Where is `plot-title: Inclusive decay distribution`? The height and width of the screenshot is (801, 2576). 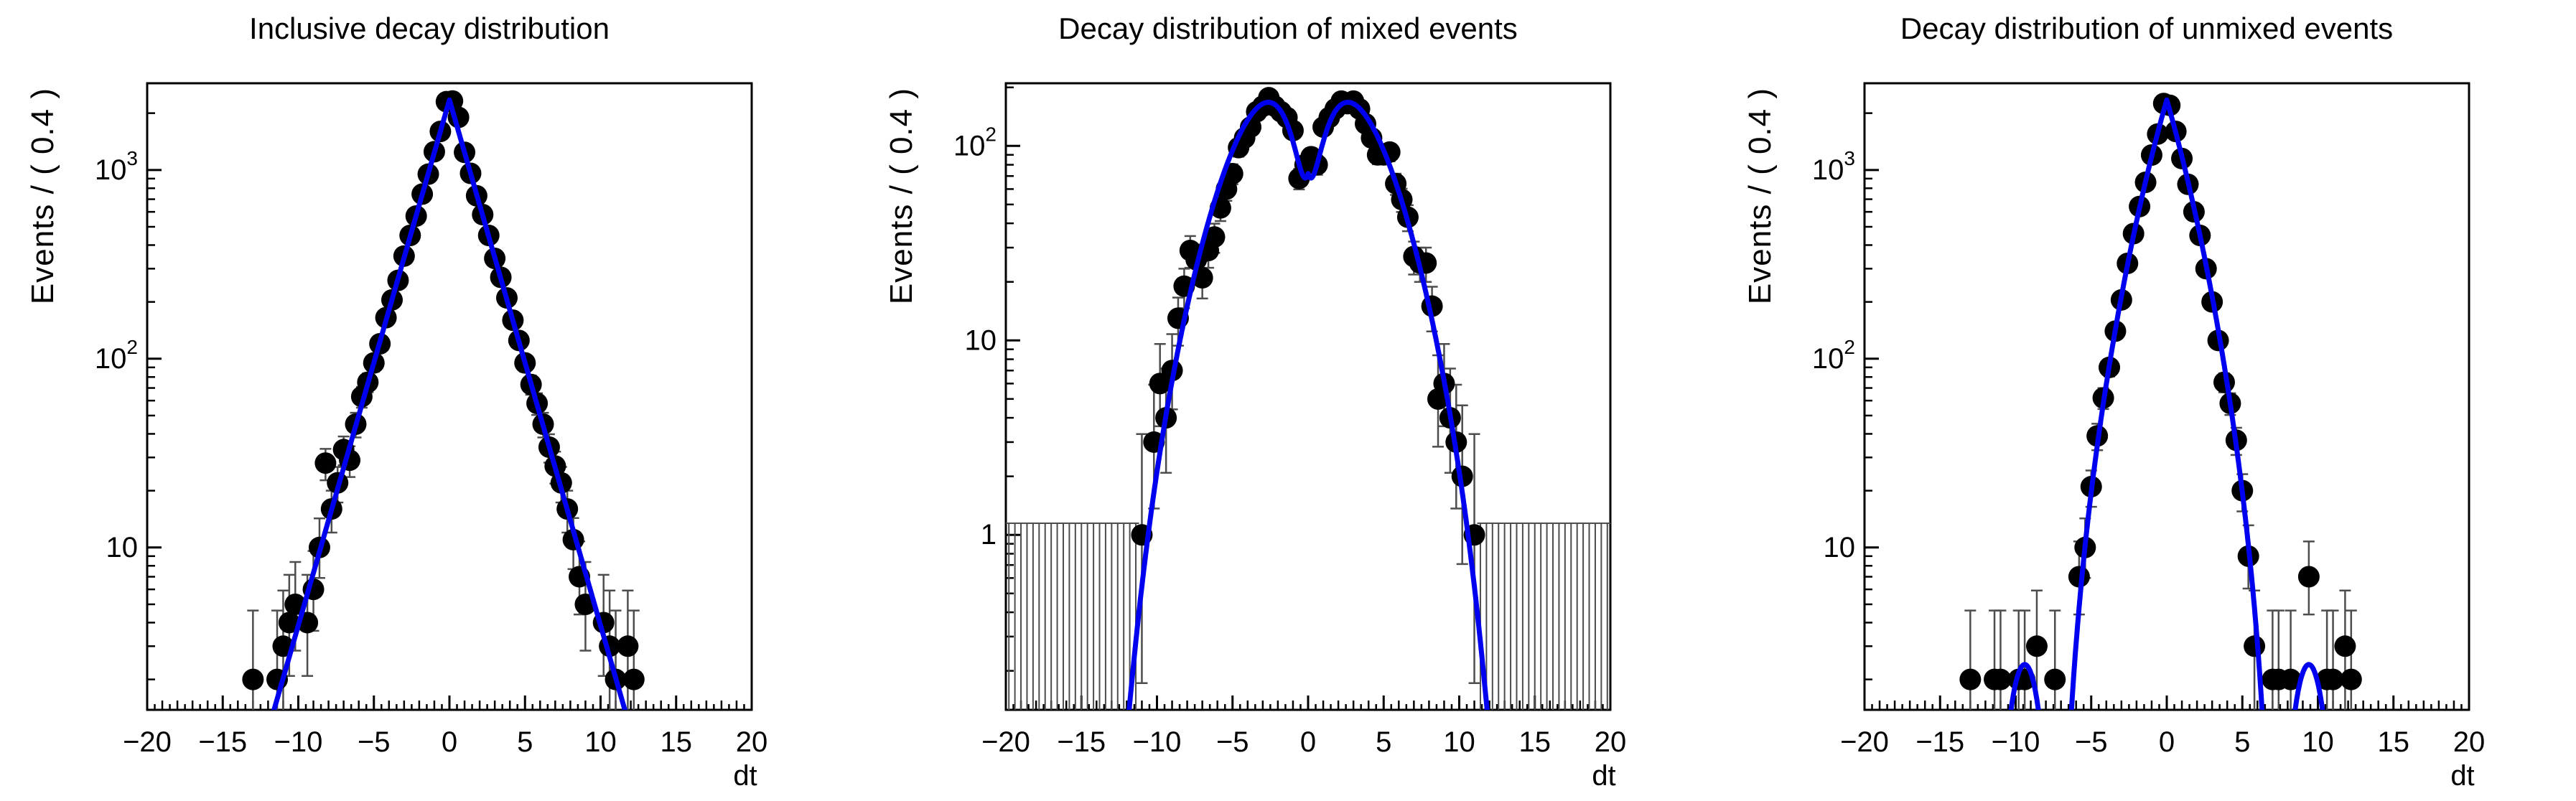 plot-title: Inclusive decay distribution is located at coordinates (429, 28).